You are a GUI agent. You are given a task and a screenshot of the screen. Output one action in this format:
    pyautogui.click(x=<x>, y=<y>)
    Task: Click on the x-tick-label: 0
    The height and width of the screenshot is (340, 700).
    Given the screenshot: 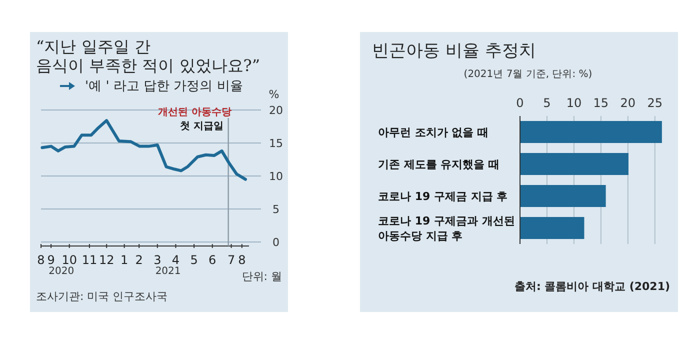 What is the action you would take?
    pyautogui.click(x=520, y=103)
    